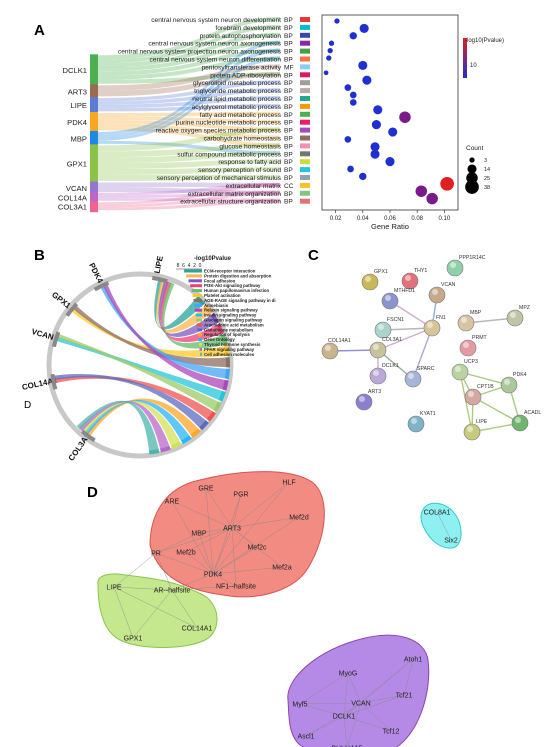 The height and width of the screenshot is (747, 550). What do you see at coordinates (524, 308) in the screenshot?
I see `ppi-node-label: MPZ` at bounding box center [524, 308].